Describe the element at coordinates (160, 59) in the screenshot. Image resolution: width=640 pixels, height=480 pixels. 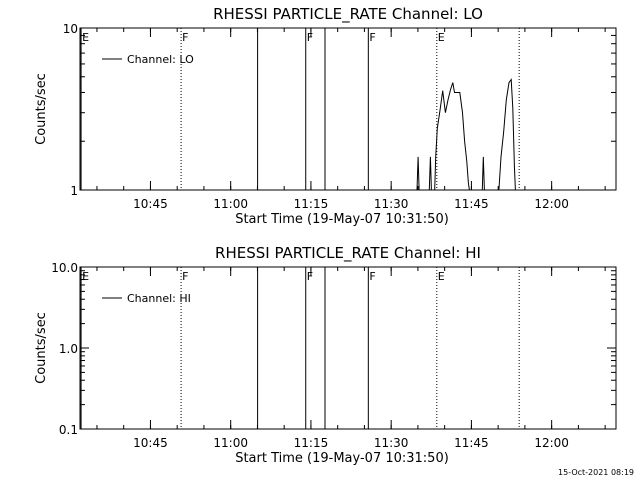
I see `panel1-legend-label: Channel: LO` at that location.